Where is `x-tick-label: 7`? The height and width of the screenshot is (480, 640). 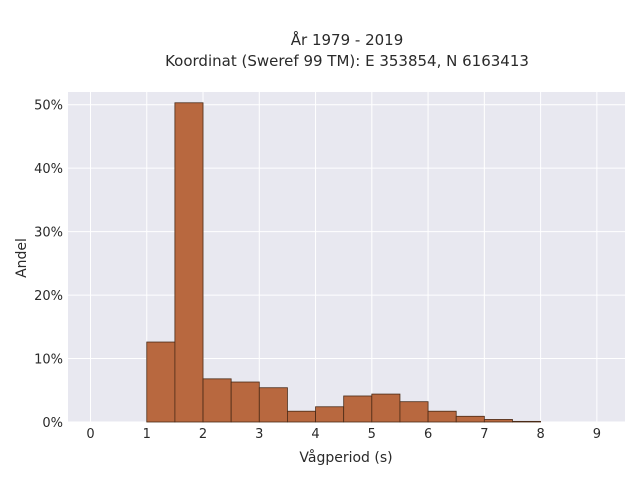 x-tick-label: 7 is located at coordinates (484, 434).